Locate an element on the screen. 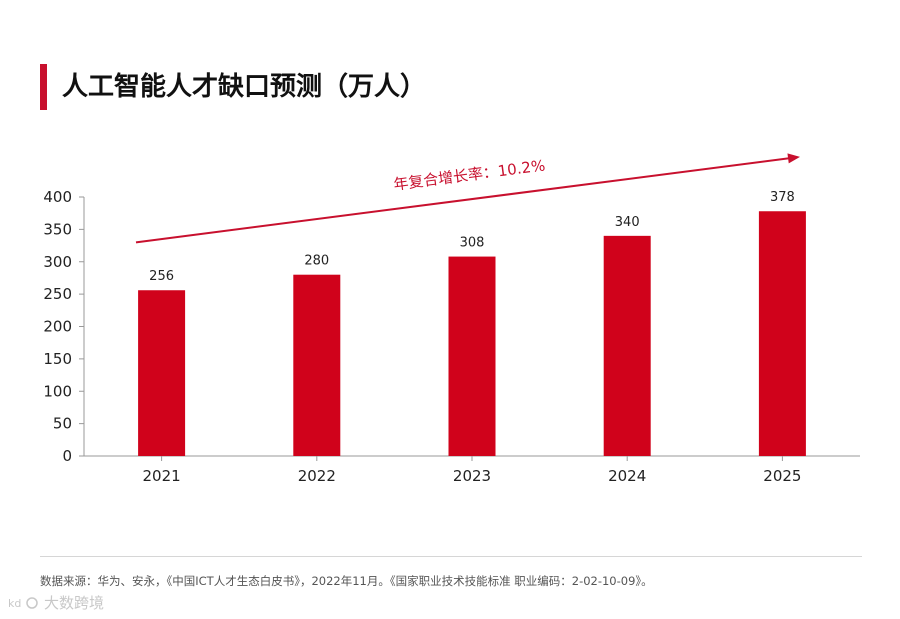 This screenshot has height=619, width=900. x-tick-label-2024: 2024 is located at coordinates (627, 476).